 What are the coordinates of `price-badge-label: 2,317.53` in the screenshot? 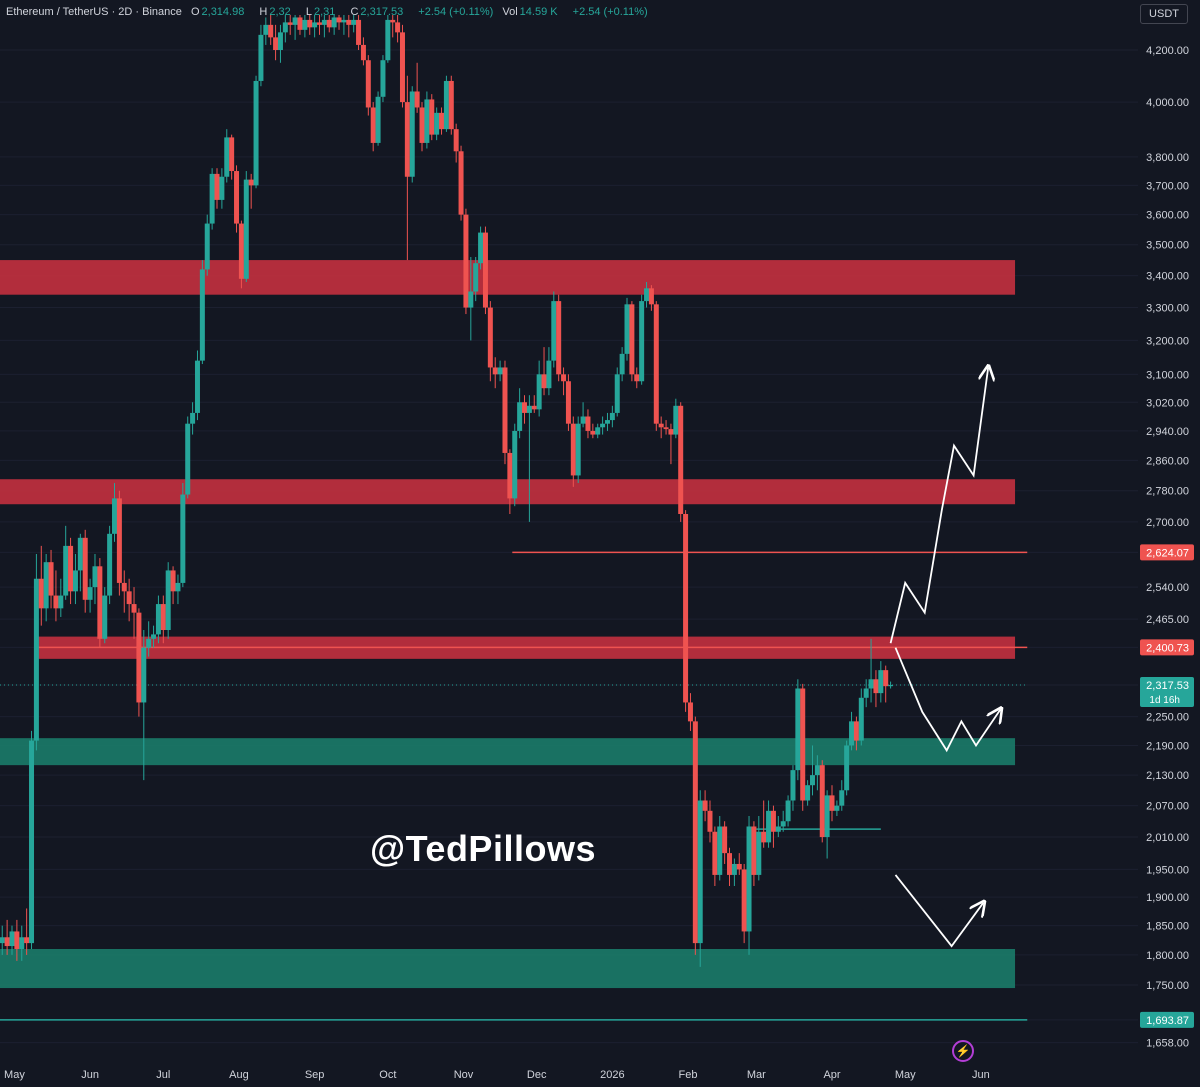 It's located at (1167, 686).